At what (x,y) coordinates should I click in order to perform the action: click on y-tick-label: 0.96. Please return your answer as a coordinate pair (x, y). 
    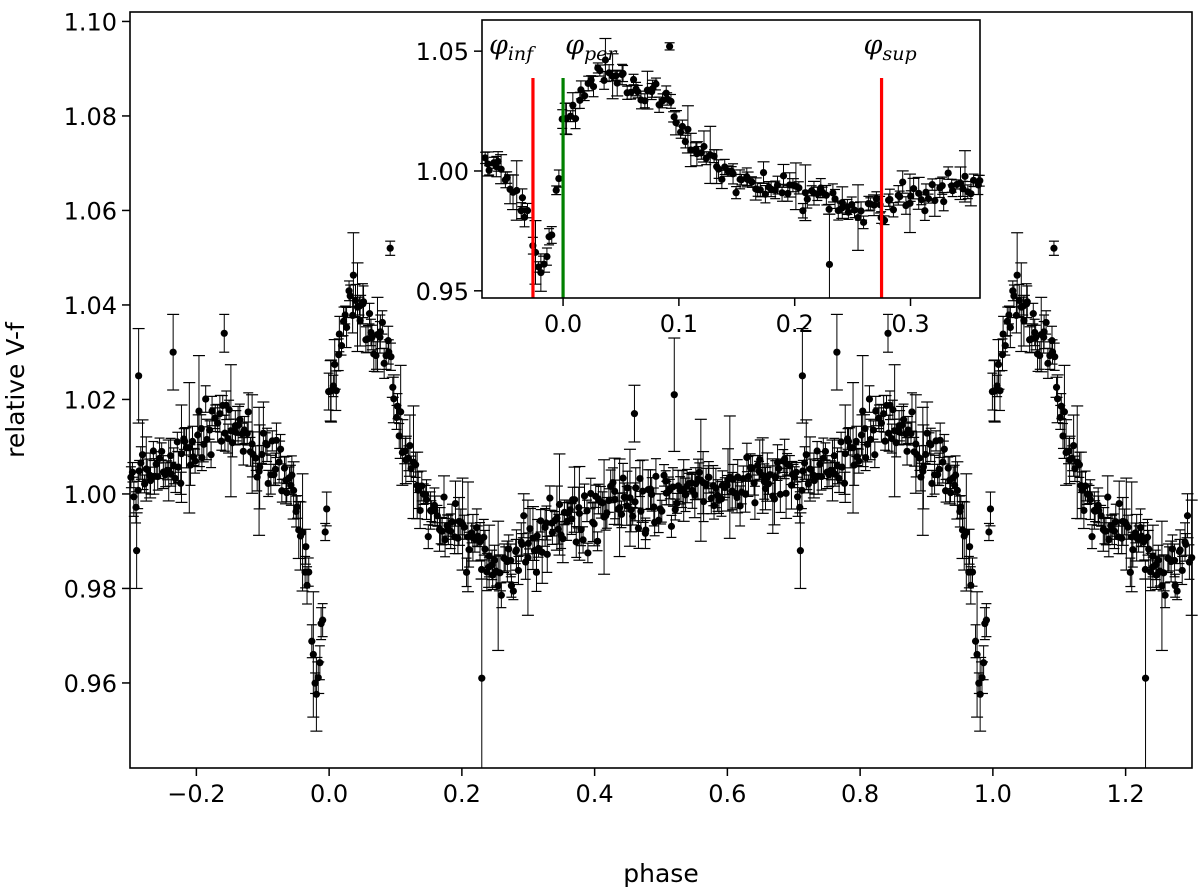
    Looking at the image, I should click on (90, 684).